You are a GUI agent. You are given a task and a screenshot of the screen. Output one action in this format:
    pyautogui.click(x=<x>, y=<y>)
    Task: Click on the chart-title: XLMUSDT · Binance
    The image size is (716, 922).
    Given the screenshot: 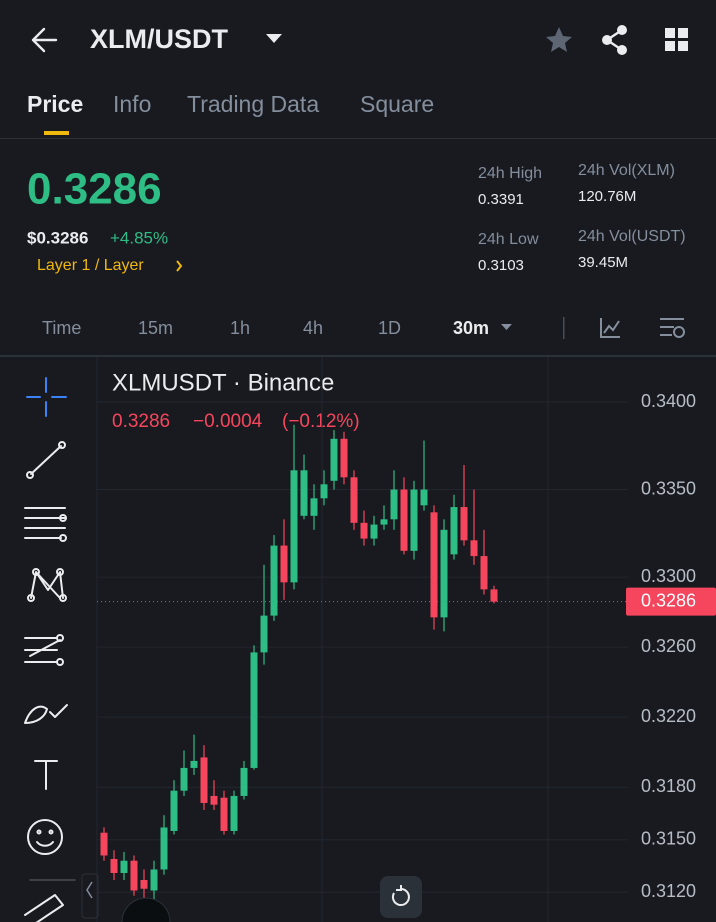 What is the action you would take?
    pyautogui.click(x=223, y=382)
    